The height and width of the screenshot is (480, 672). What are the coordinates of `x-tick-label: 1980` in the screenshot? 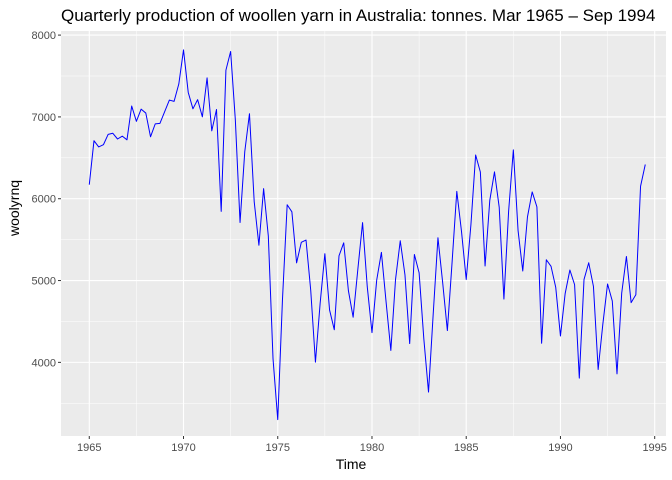 It's located at (372, 448).